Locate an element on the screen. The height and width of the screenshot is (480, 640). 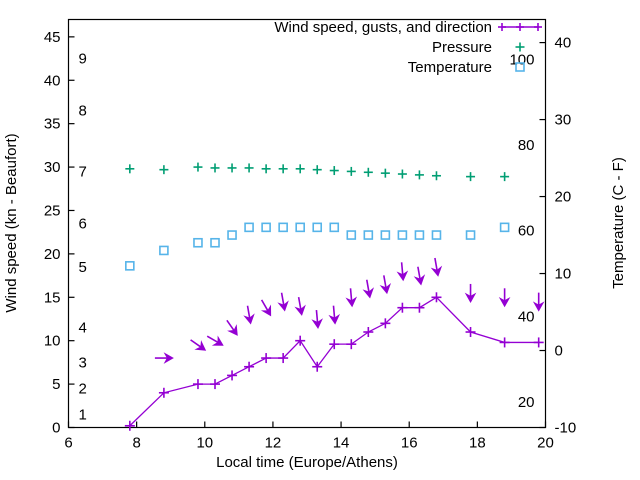
y2-tick-label: -10 is located at coordinates (566, 428).